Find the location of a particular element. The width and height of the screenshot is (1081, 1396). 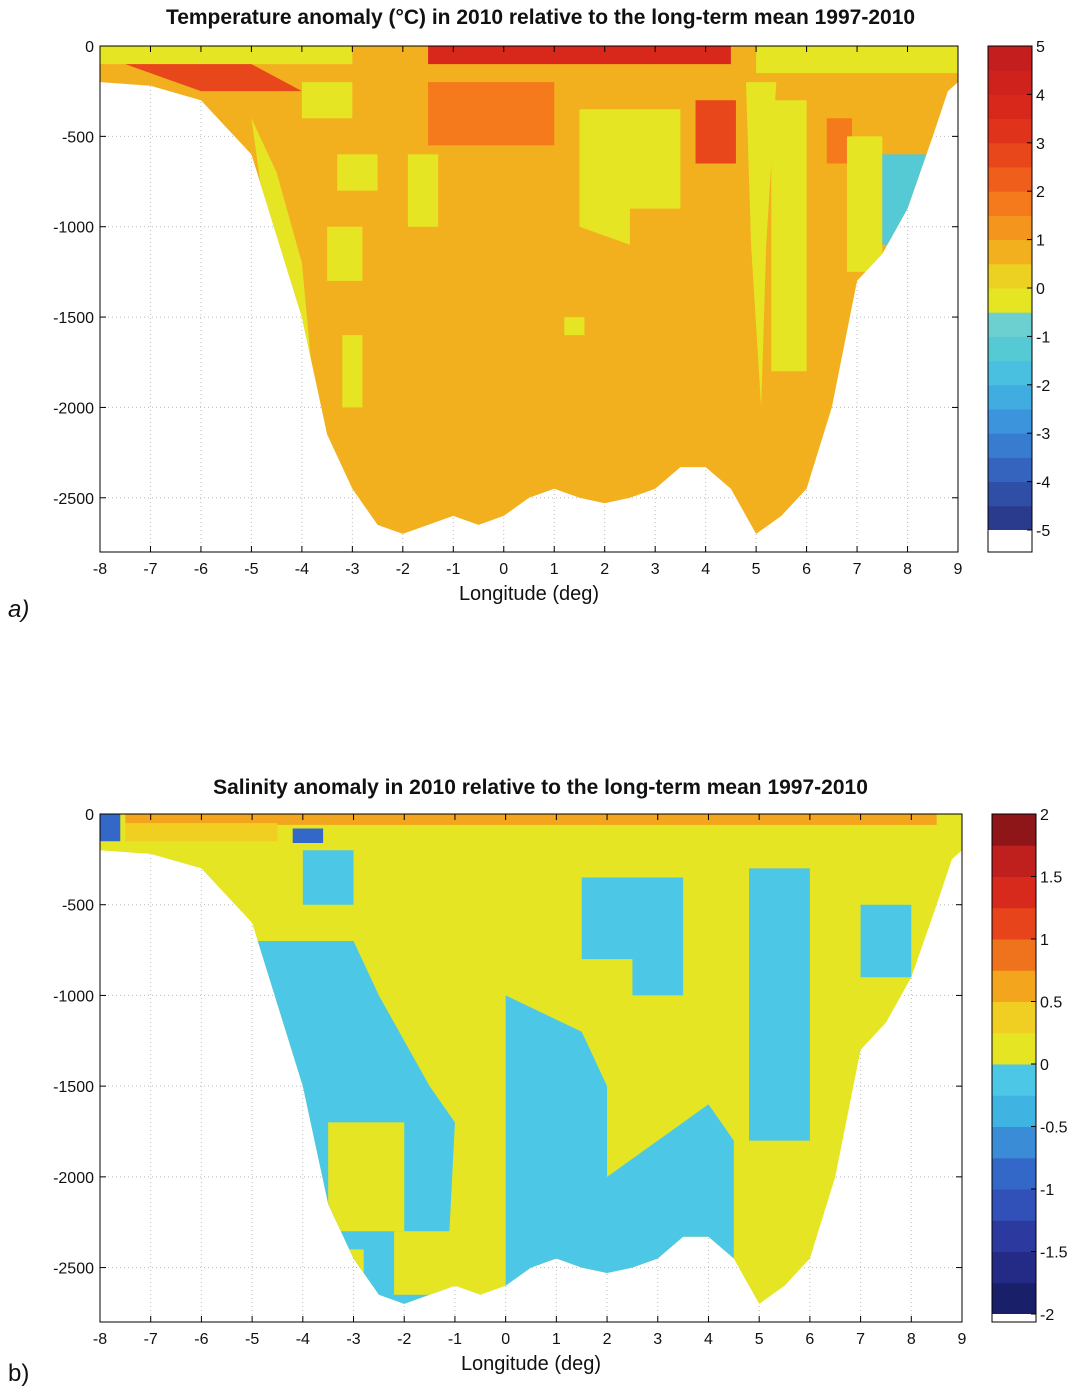

colorbar-tick-label: 0.5 is located at coordinates (1051, 1003).